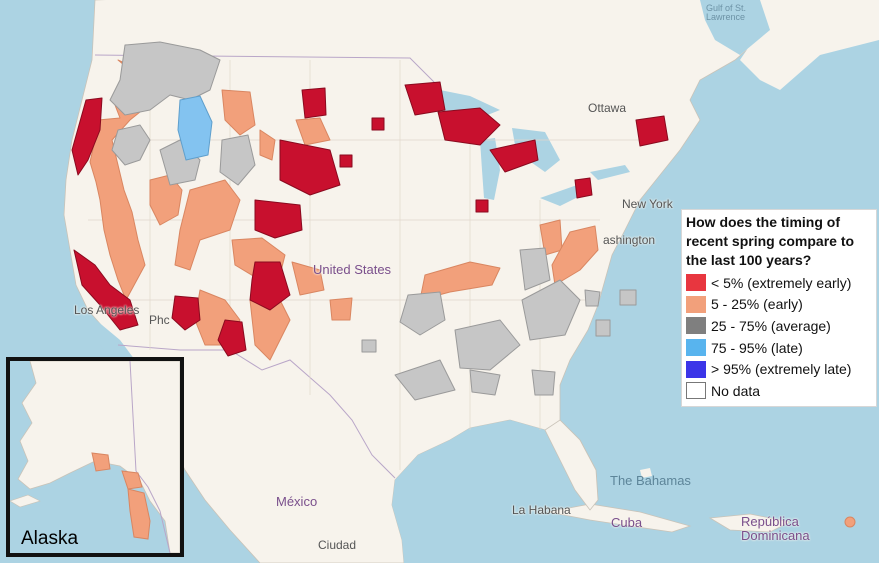  What do you see at coordinates (610, 172) in the screenshot?
I see `lake-ontario` at bounding box center [610, 172].